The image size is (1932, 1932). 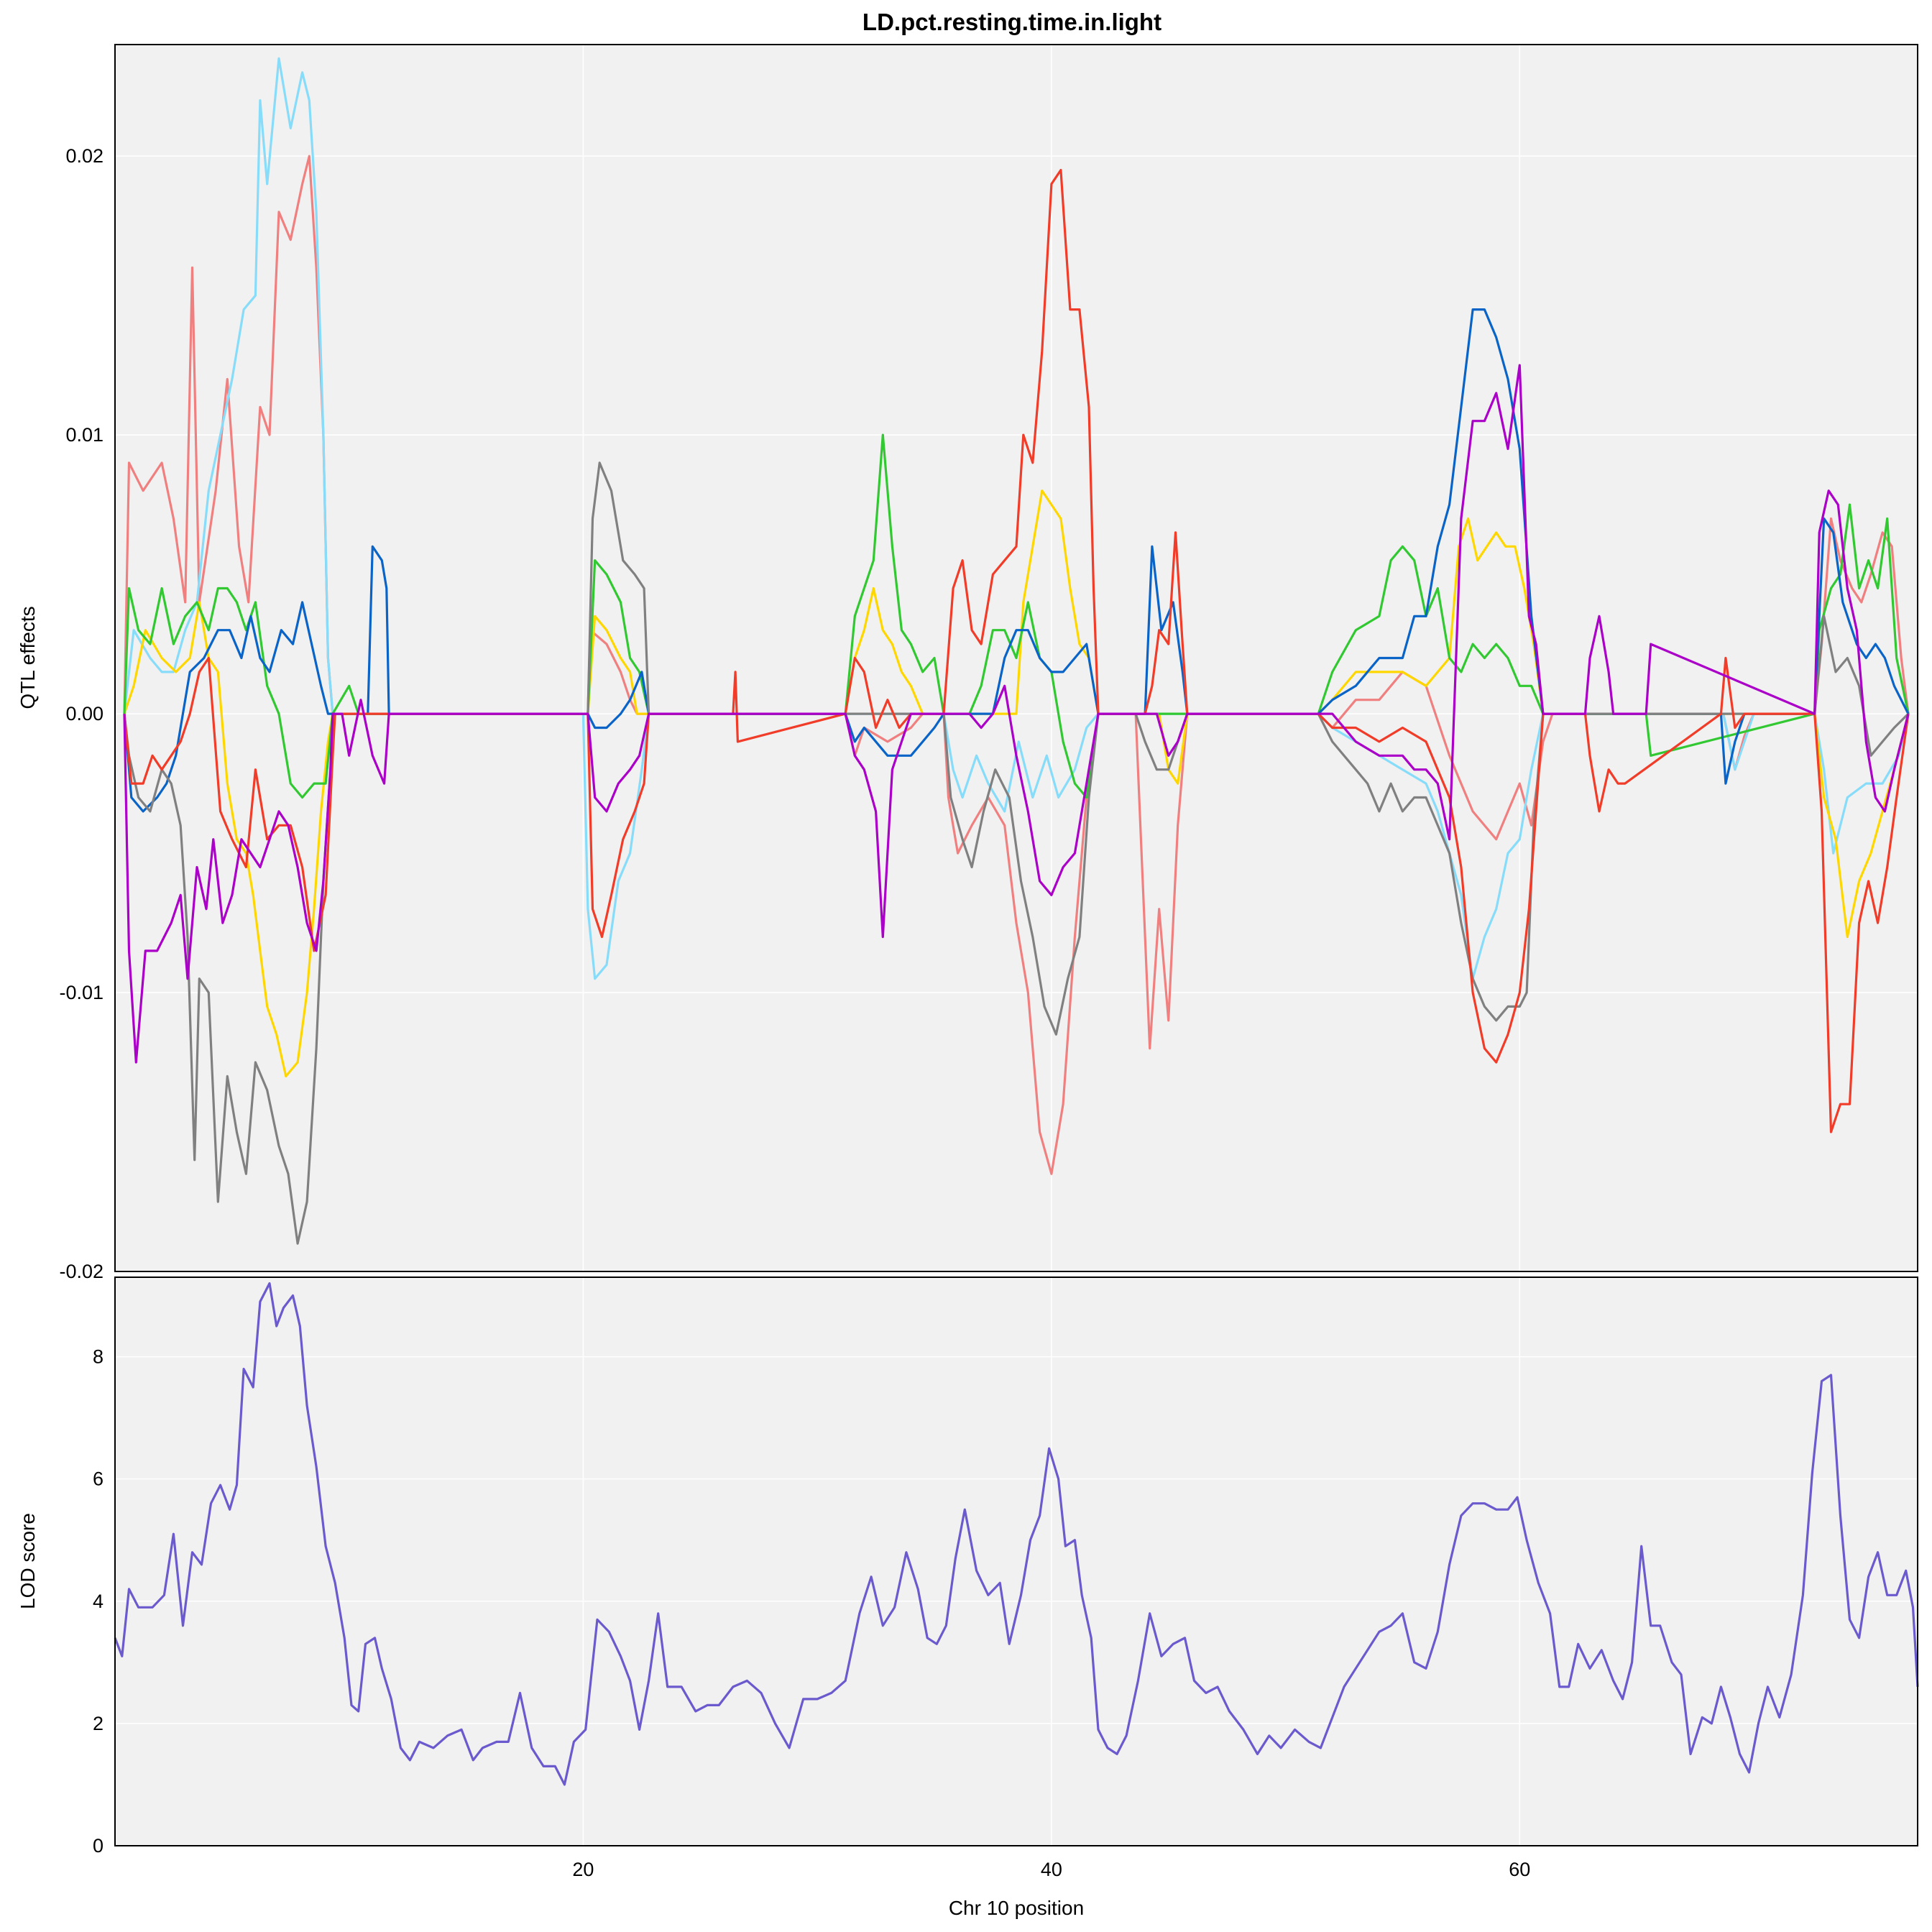 I want to click on x-tick-label: 20, so click(x=583, y=1869).